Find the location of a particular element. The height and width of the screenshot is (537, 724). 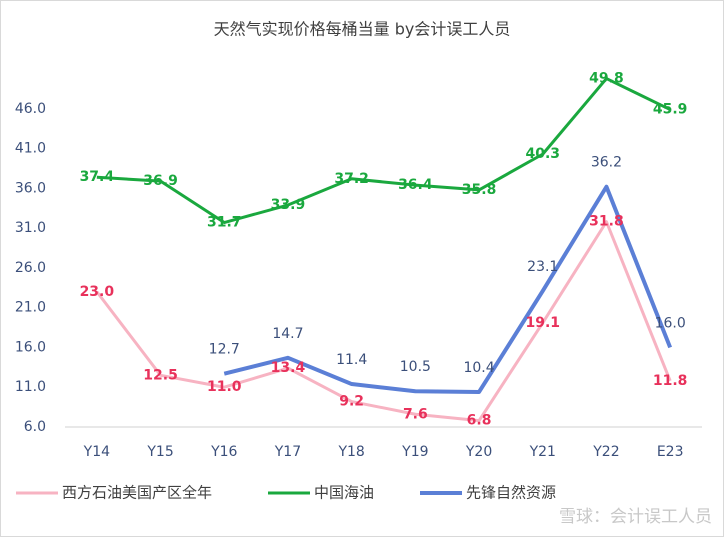

data-label: 36.9 is located at coordinates (160, 181).